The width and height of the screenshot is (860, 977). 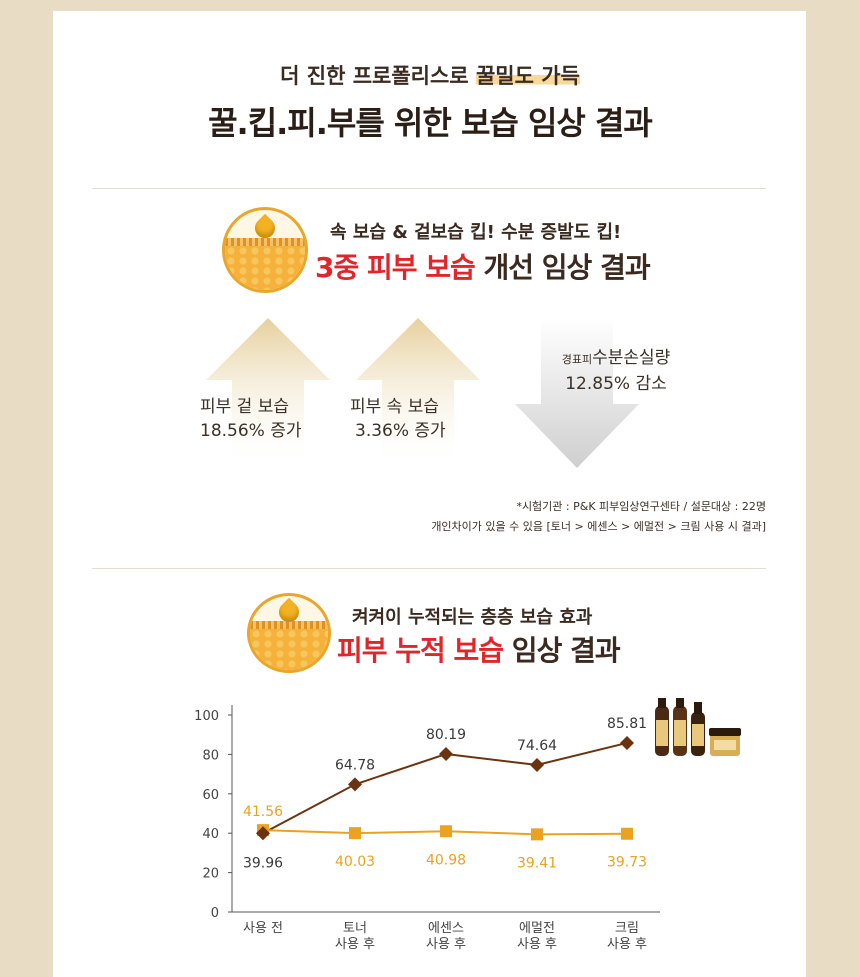 I want to click on arrow-label-inner: 피부 속 보습 3.36% 증가, so click(x=398, y=419).